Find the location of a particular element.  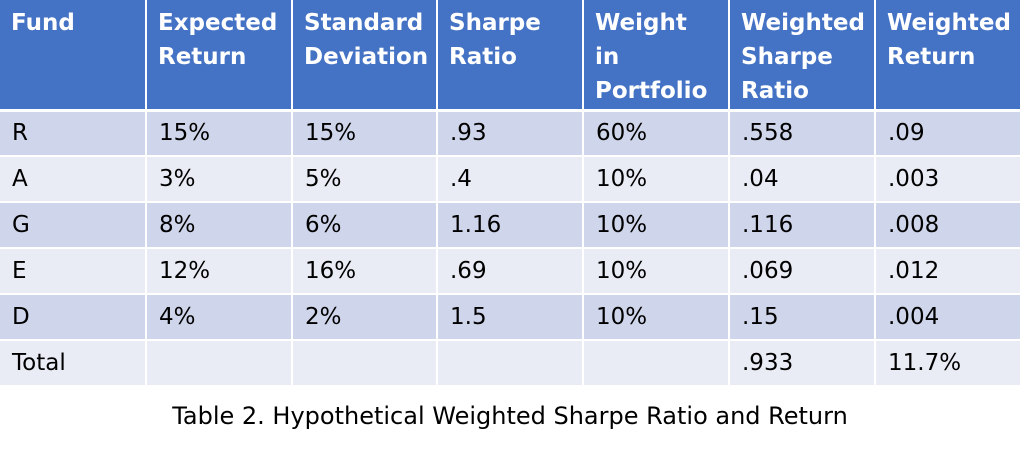

cell-weighted-sharpe: .558 is located at coordinates (802, 133).